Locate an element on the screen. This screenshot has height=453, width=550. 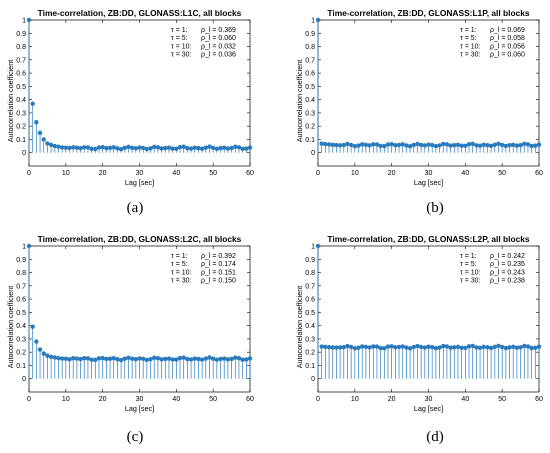
stat-rho-value: ρ_l = 0.058 is located at coordinates (507, 38).